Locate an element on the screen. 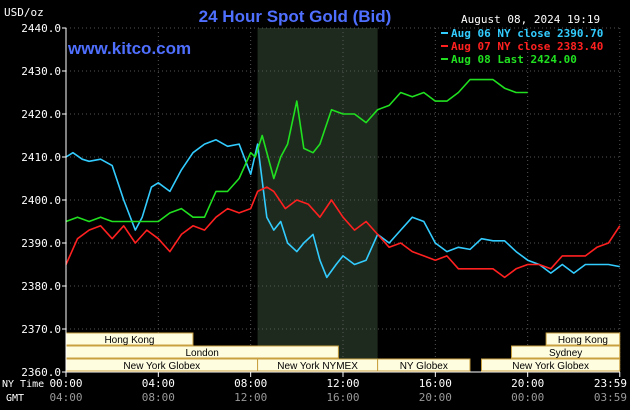  y-tick-label: 2380.0 is located at coordinates (41, 286).